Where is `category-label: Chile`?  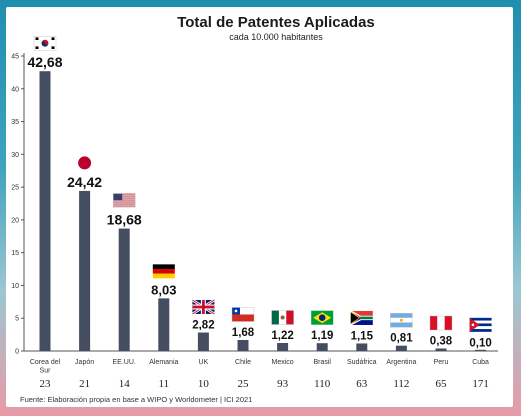
category-label: Chile is located at coordinates (243, 362).